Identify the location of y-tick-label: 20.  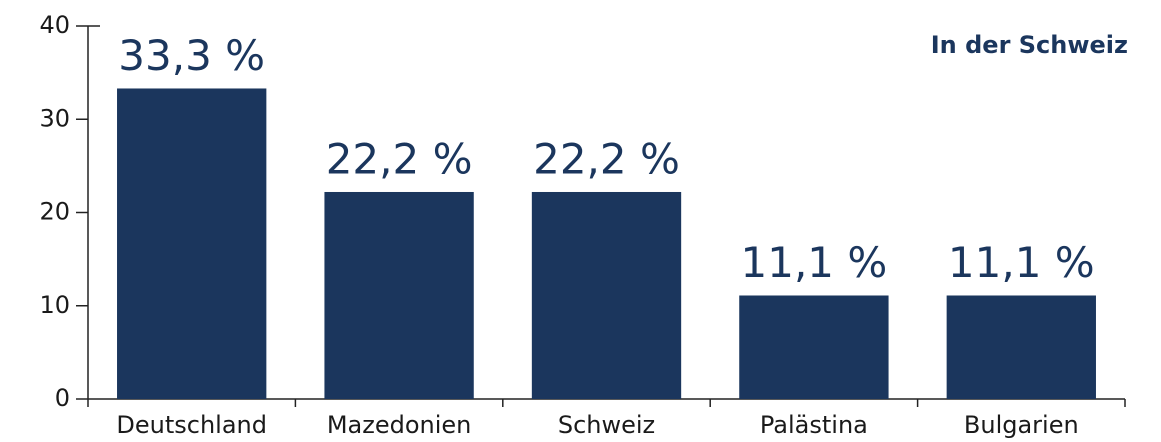
(54, 212).